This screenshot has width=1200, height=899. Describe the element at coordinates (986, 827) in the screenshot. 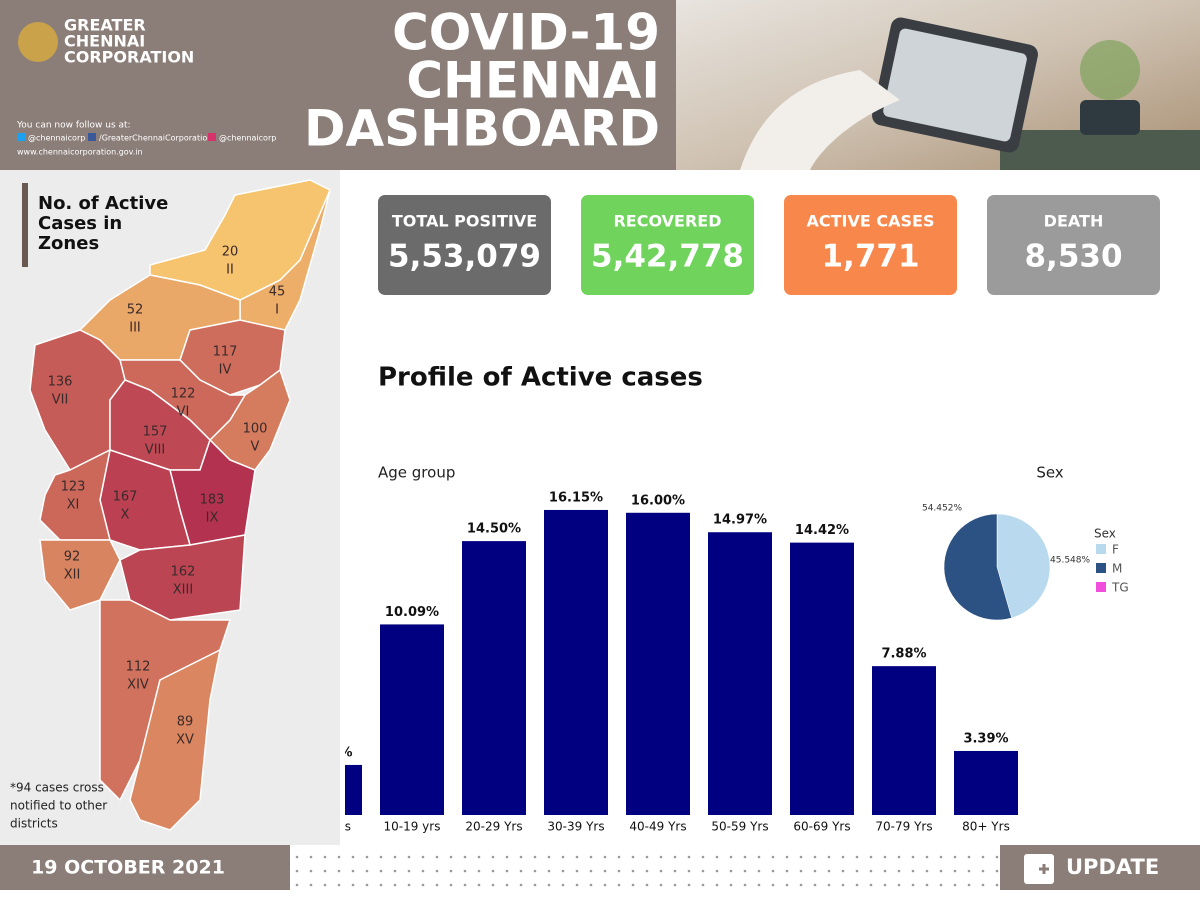

I see `x-tick-label: 80+ Yrs` at that location.